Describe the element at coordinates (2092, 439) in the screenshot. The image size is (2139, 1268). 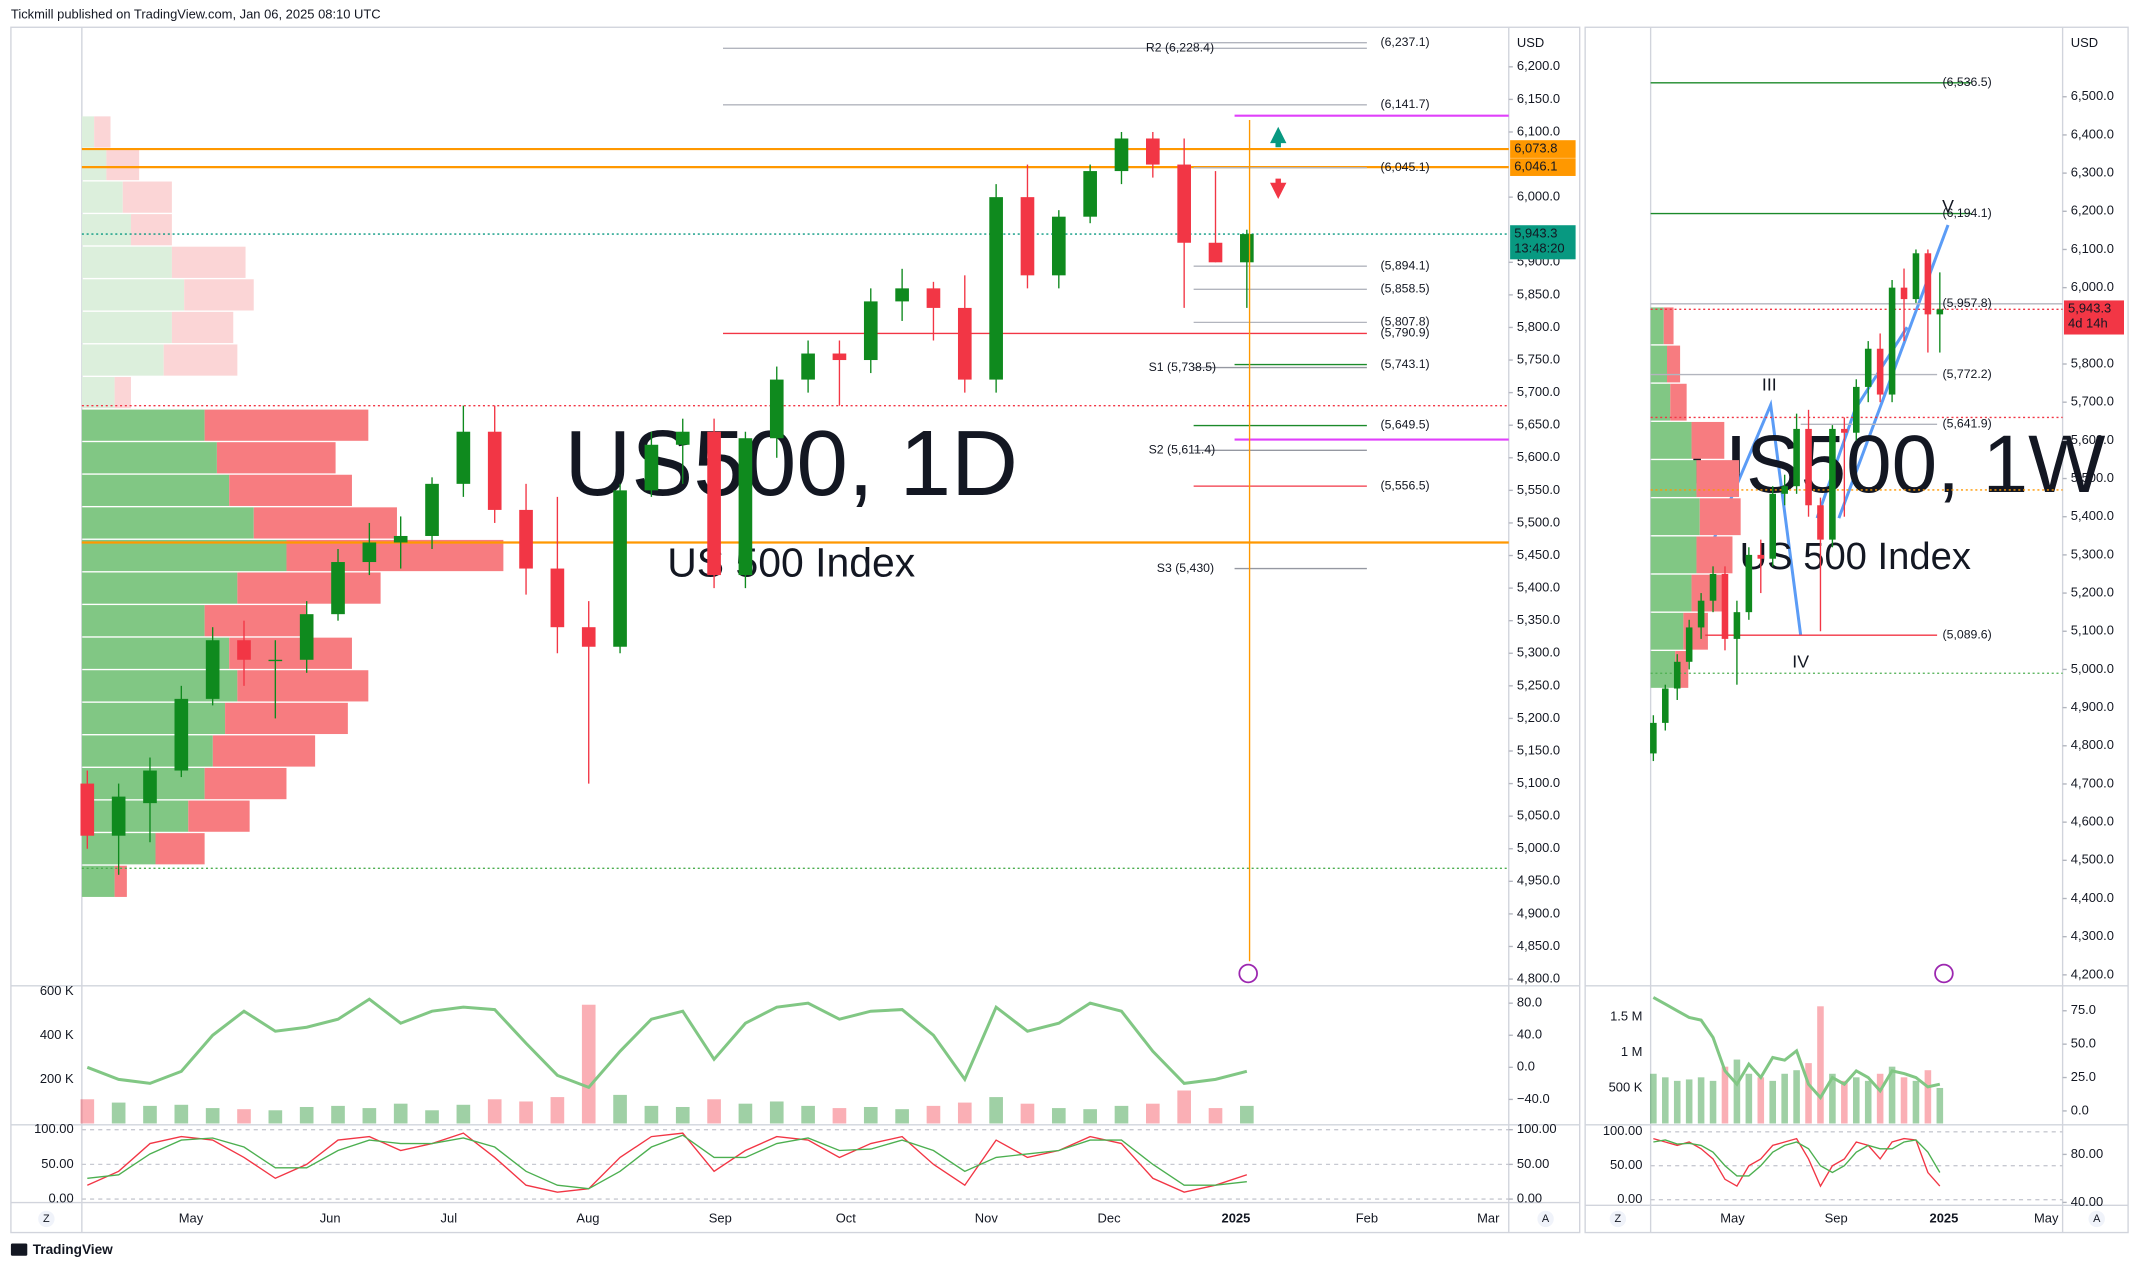
I see `y-tick-label: 5,600.0` at that location.